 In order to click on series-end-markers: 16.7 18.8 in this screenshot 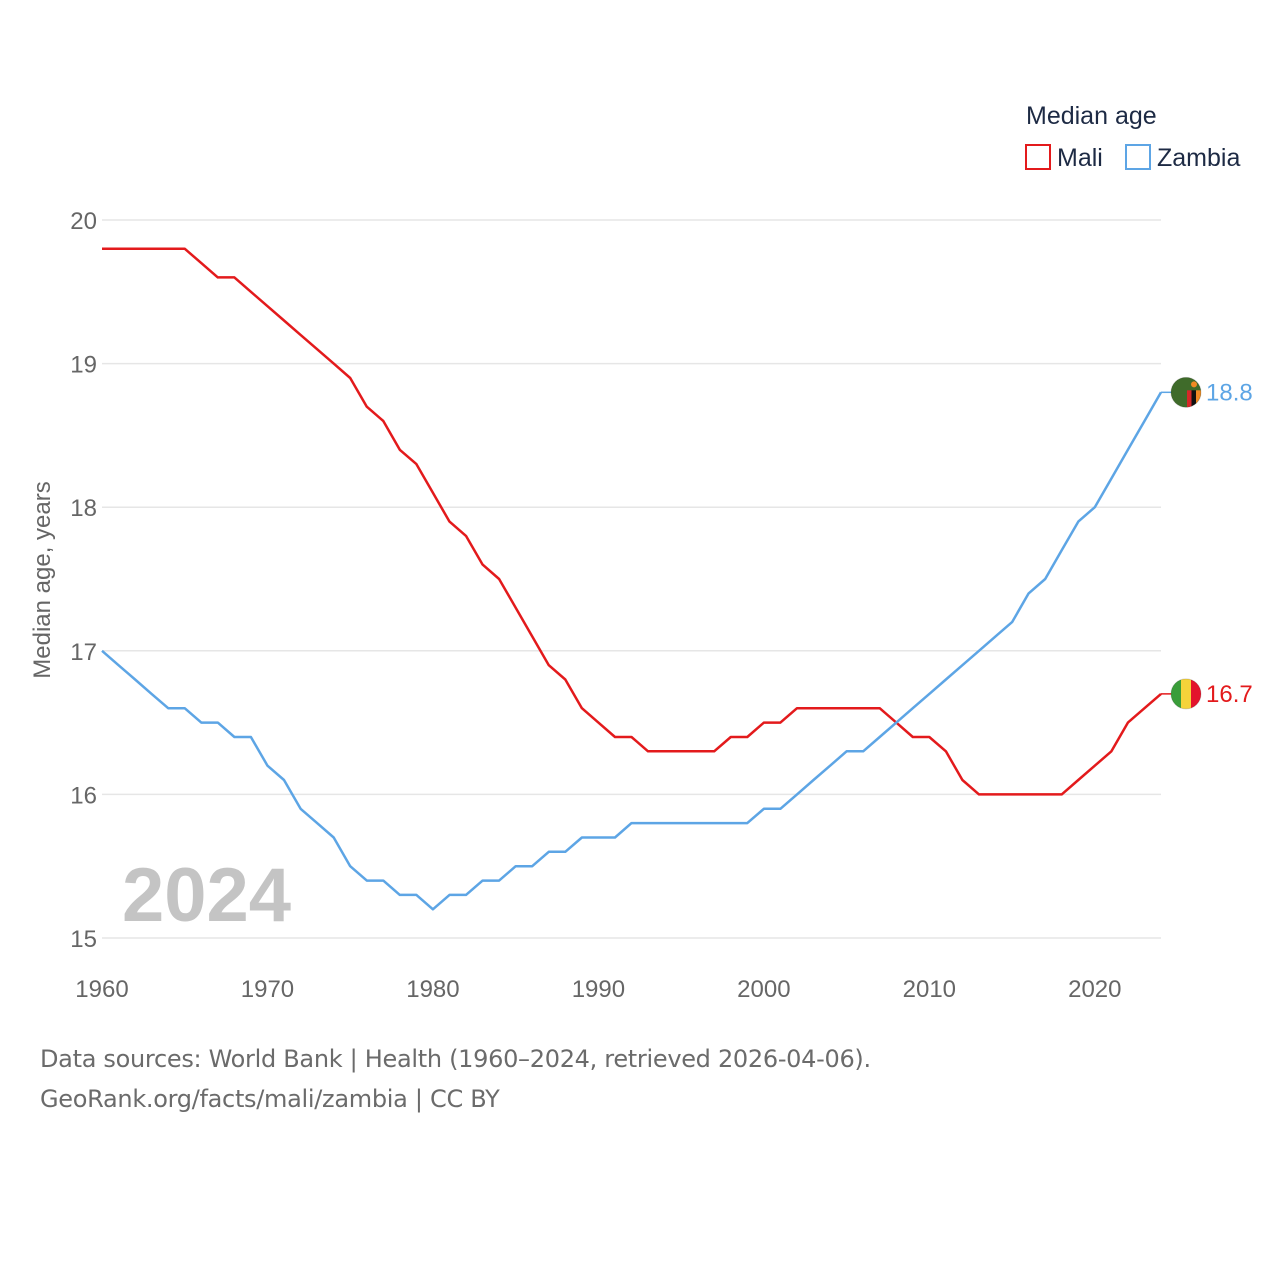, I will do `click(1207, 543)`.